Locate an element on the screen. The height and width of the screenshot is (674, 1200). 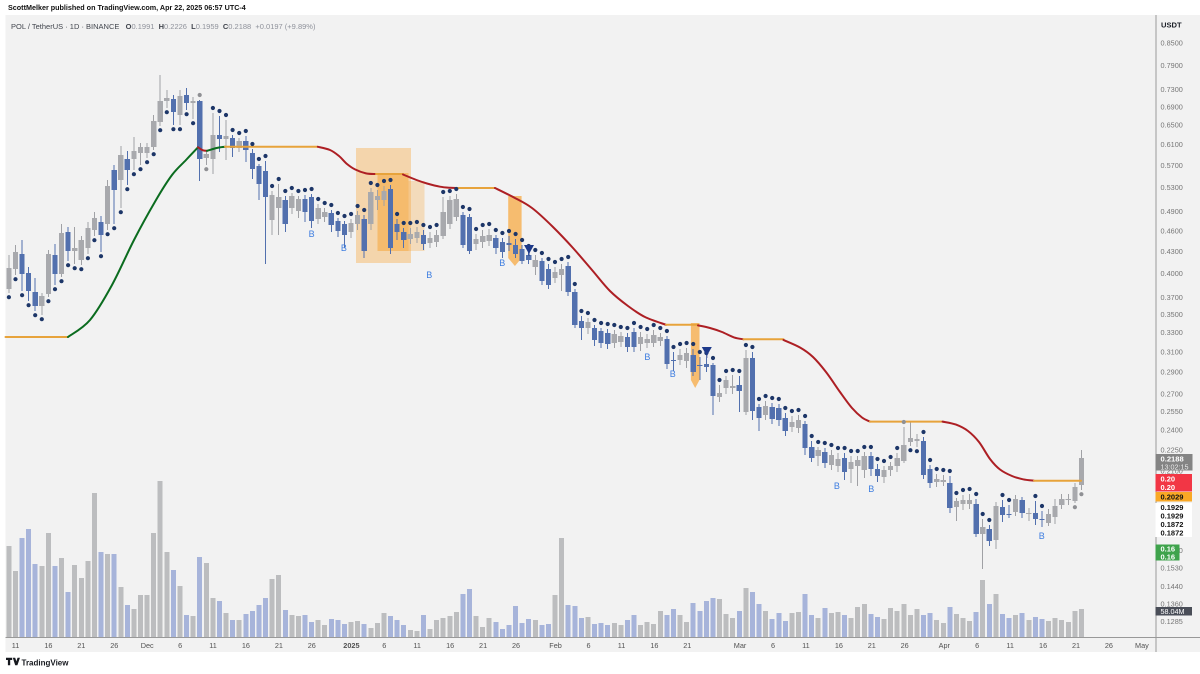
svg-text: 0.2100 is located at coordinates (1172, 471).